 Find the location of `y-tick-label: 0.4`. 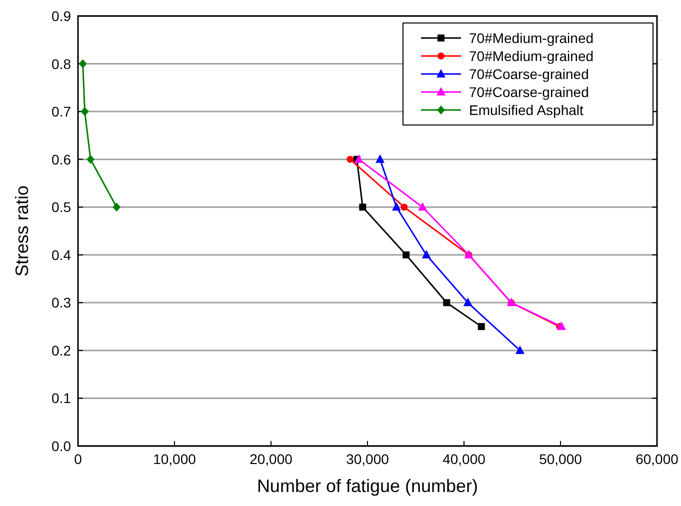

y-tick-label: 0.4 is located at coordinates (62, 254).